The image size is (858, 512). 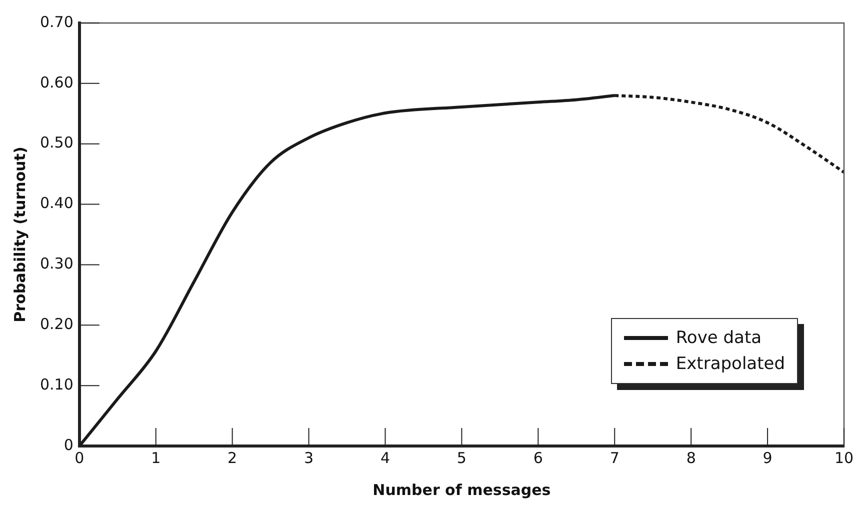 I want to click on x-tick-label: 2, so click(x=233, y=457).